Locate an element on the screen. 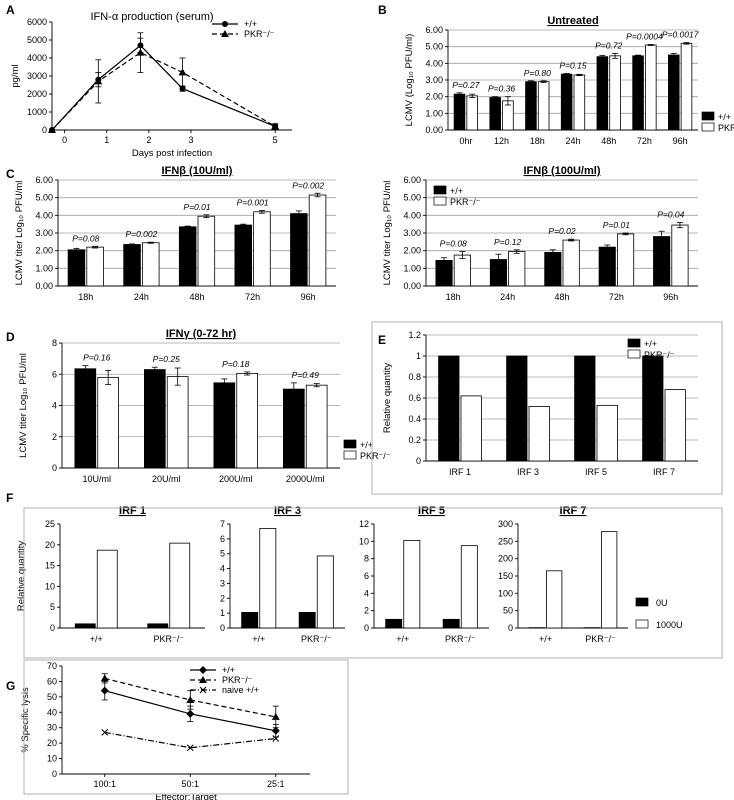  panel-letter: E is located at coordinates (382, 340).